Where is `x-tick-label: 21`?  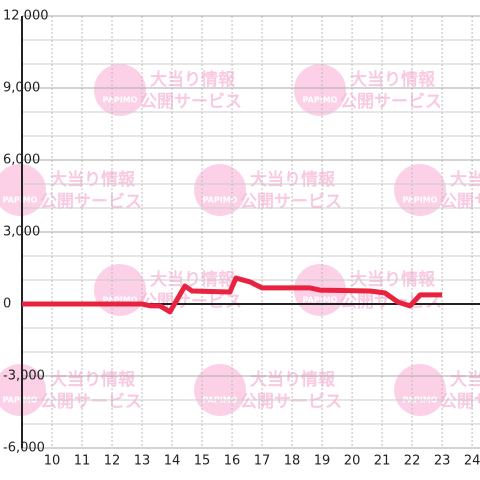 x-tick-label: 21 is located at coordinates (382, 461).